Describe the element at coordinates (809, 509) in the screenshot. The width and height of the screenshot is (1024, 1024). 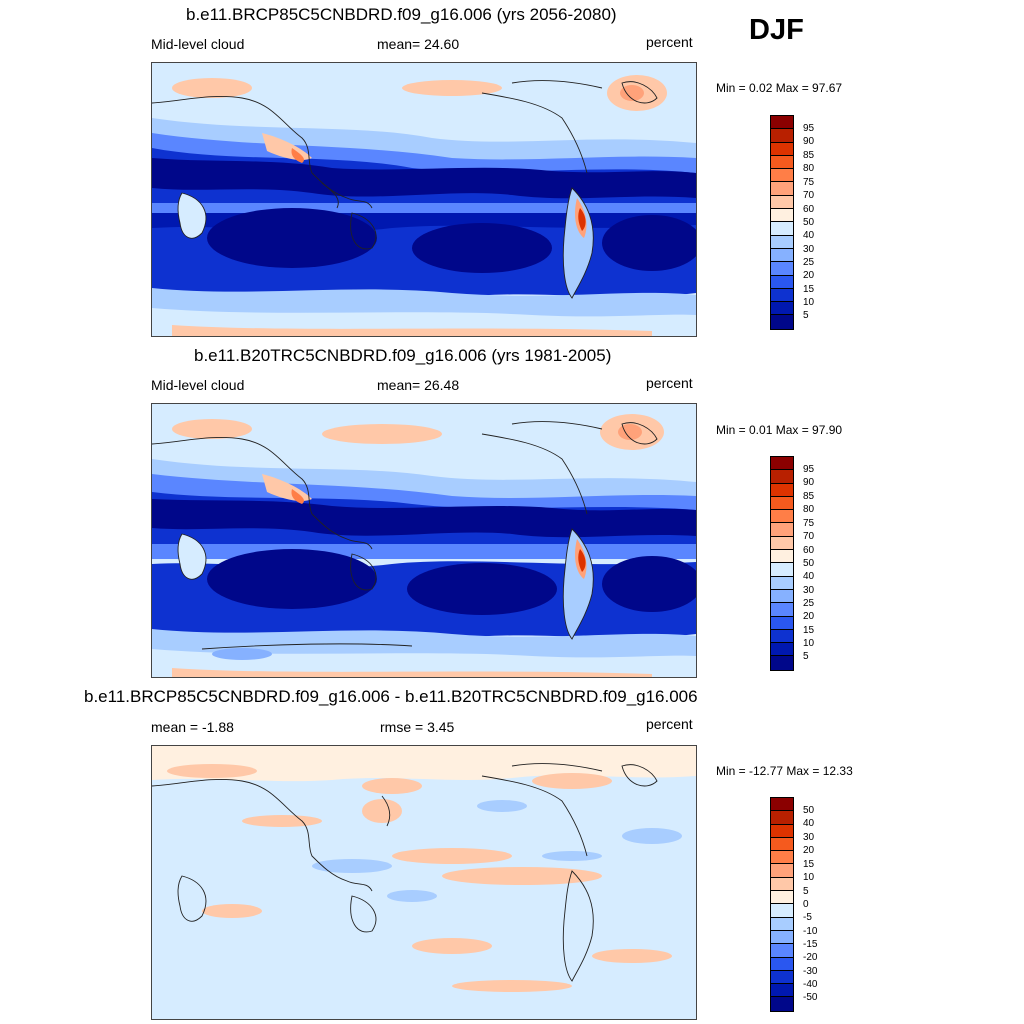
I see `panel2-colorbar-label: 80` at that location.